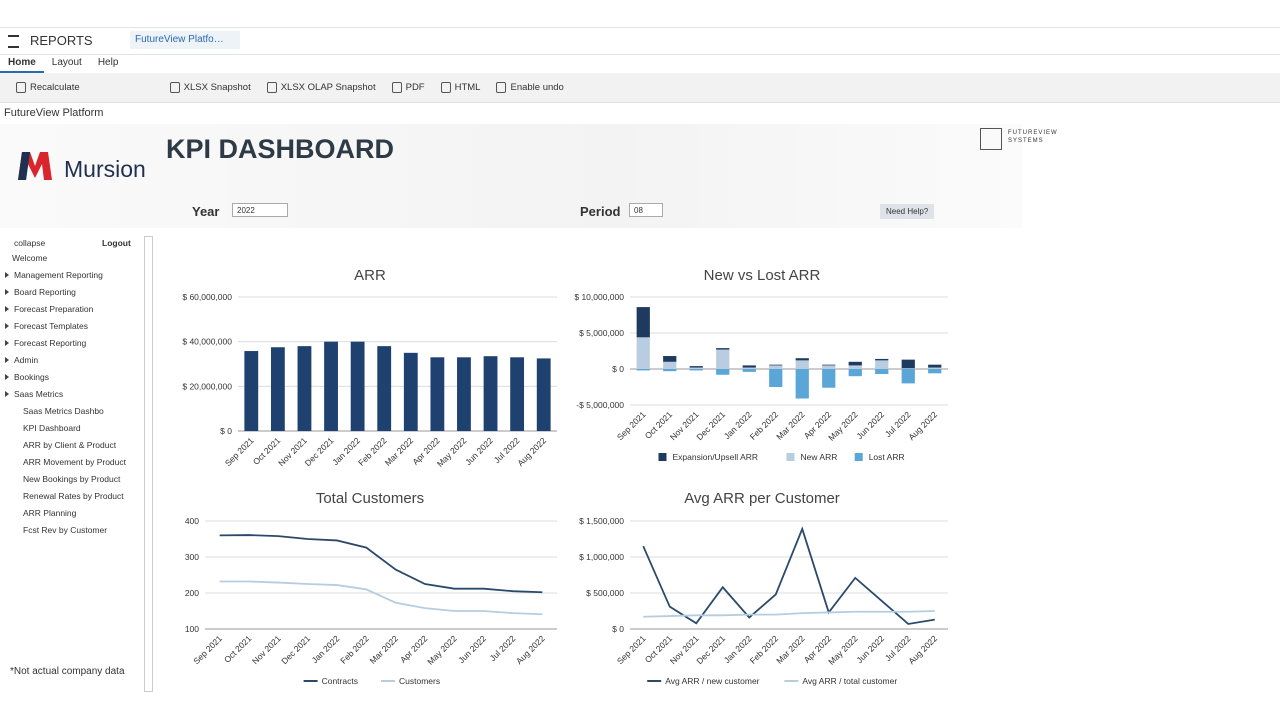 This screenshot has height=720, width=1280. Describe the element at coordinates (207, 297) in the screenshot. I see `y-tick-label: $ 60,000,000` at that location.